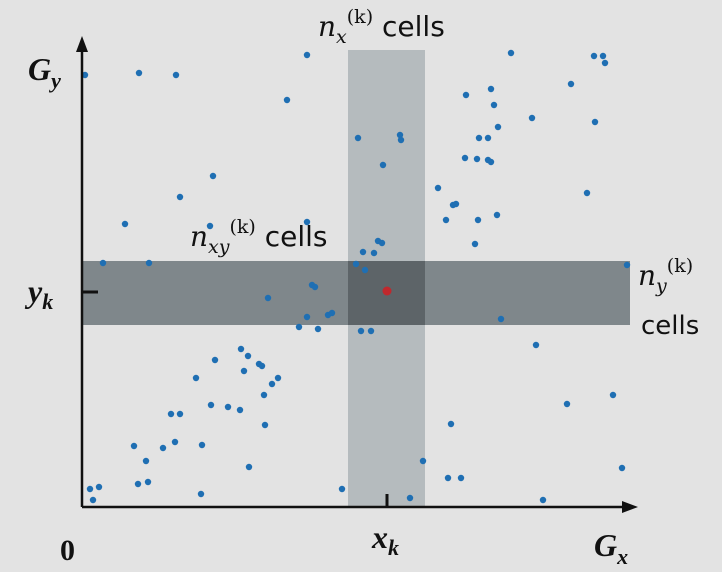 Image resolution: width=722 pixels, height=572 pixels. Describe the element at coordinates (385, 539) in the screenshot. I see `xk-label: xk` at that location.